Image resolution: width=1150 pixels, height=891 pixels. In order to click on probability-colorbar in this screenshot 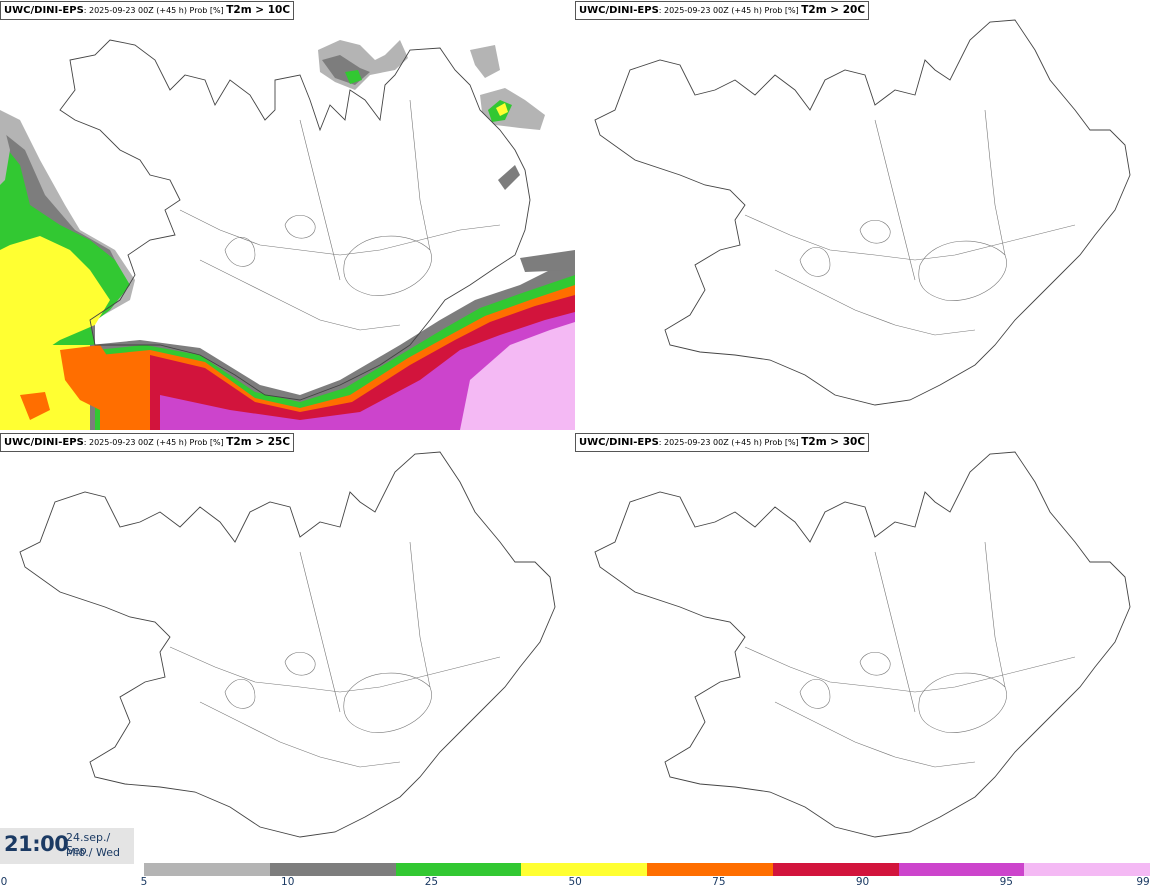, I will do `click(647, 869)`.